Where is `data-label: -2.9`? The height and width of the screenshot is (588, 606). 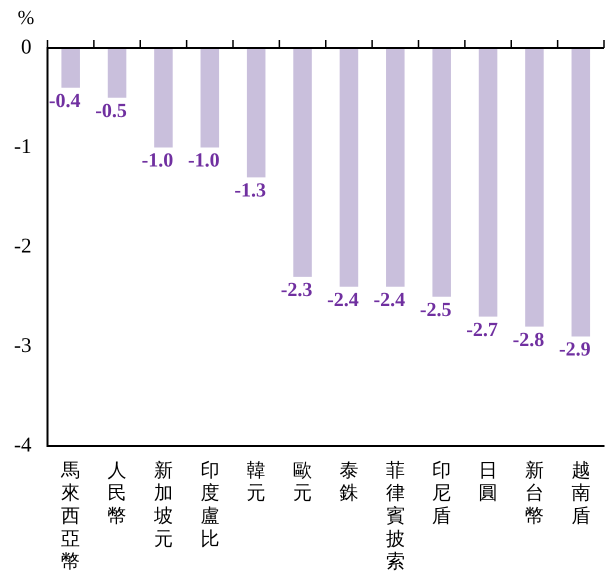
data-label: -2.9 is located at coordinates (574, 349).